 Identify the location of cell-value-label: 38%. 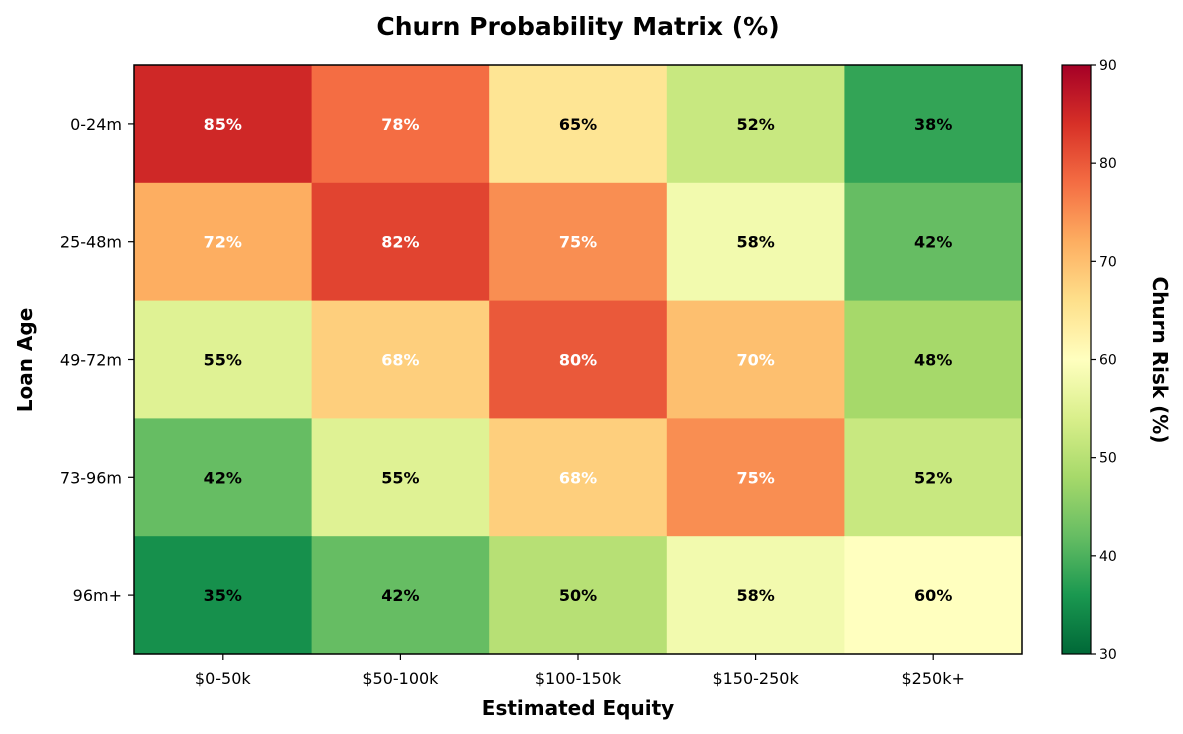
(933, 124).